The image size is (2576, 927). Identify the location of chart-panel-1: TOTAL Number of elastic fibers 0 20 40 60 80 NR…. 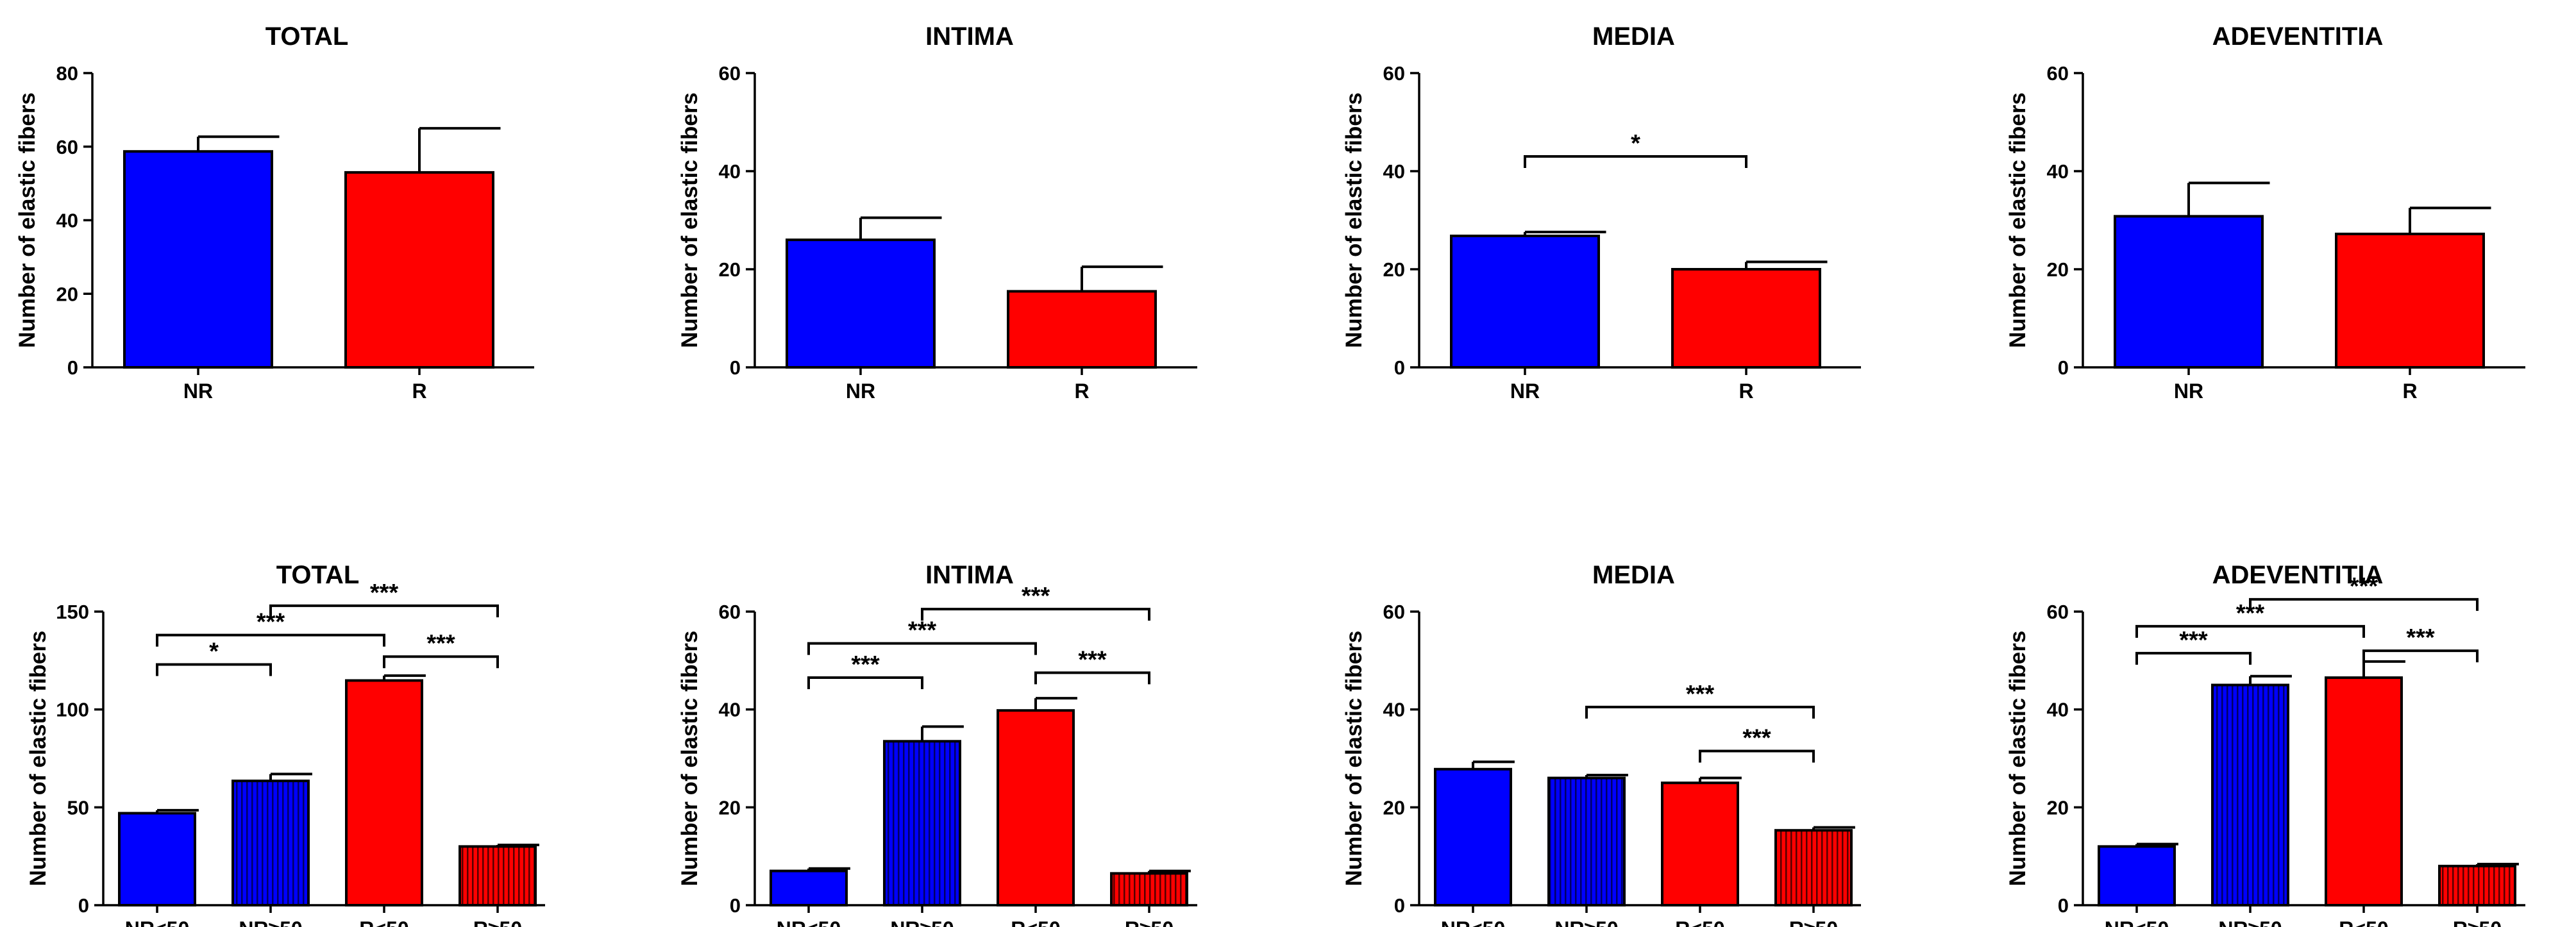
(274, 212).